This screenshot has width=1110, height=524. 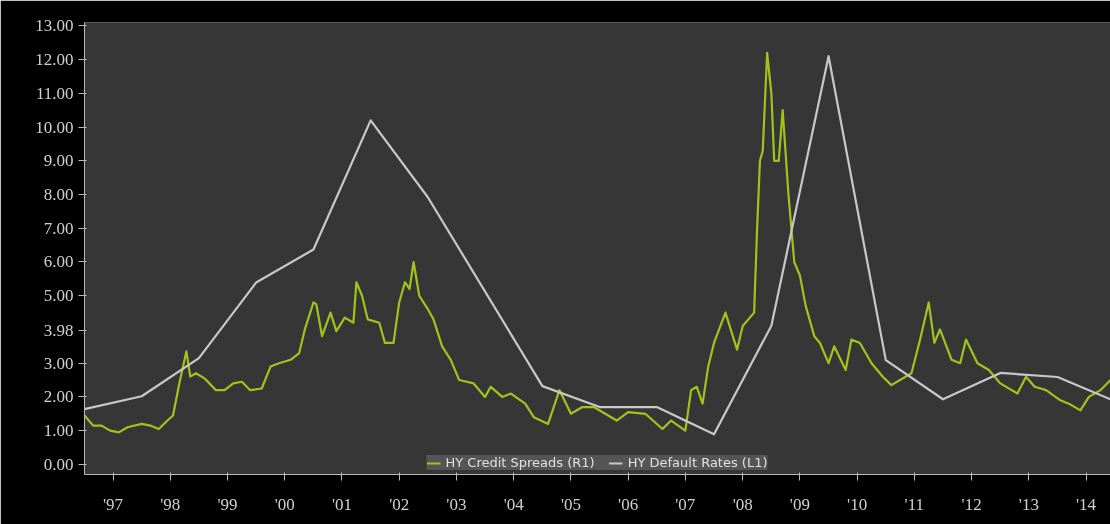 I want to click on x-tick-label: '97, so click(x=113, y=504).